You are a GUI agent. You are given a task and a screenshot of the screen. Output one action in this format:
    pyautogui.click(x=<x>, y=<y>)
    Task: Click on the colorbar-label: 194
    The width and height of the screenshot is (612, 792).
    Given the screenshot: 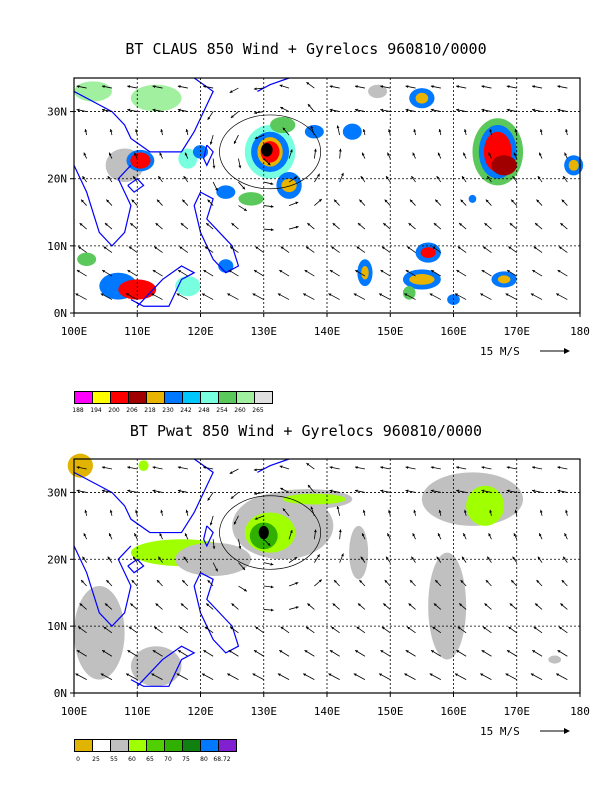 What is the action you would take?
    pyautogui.click(x=96, y=410)
    